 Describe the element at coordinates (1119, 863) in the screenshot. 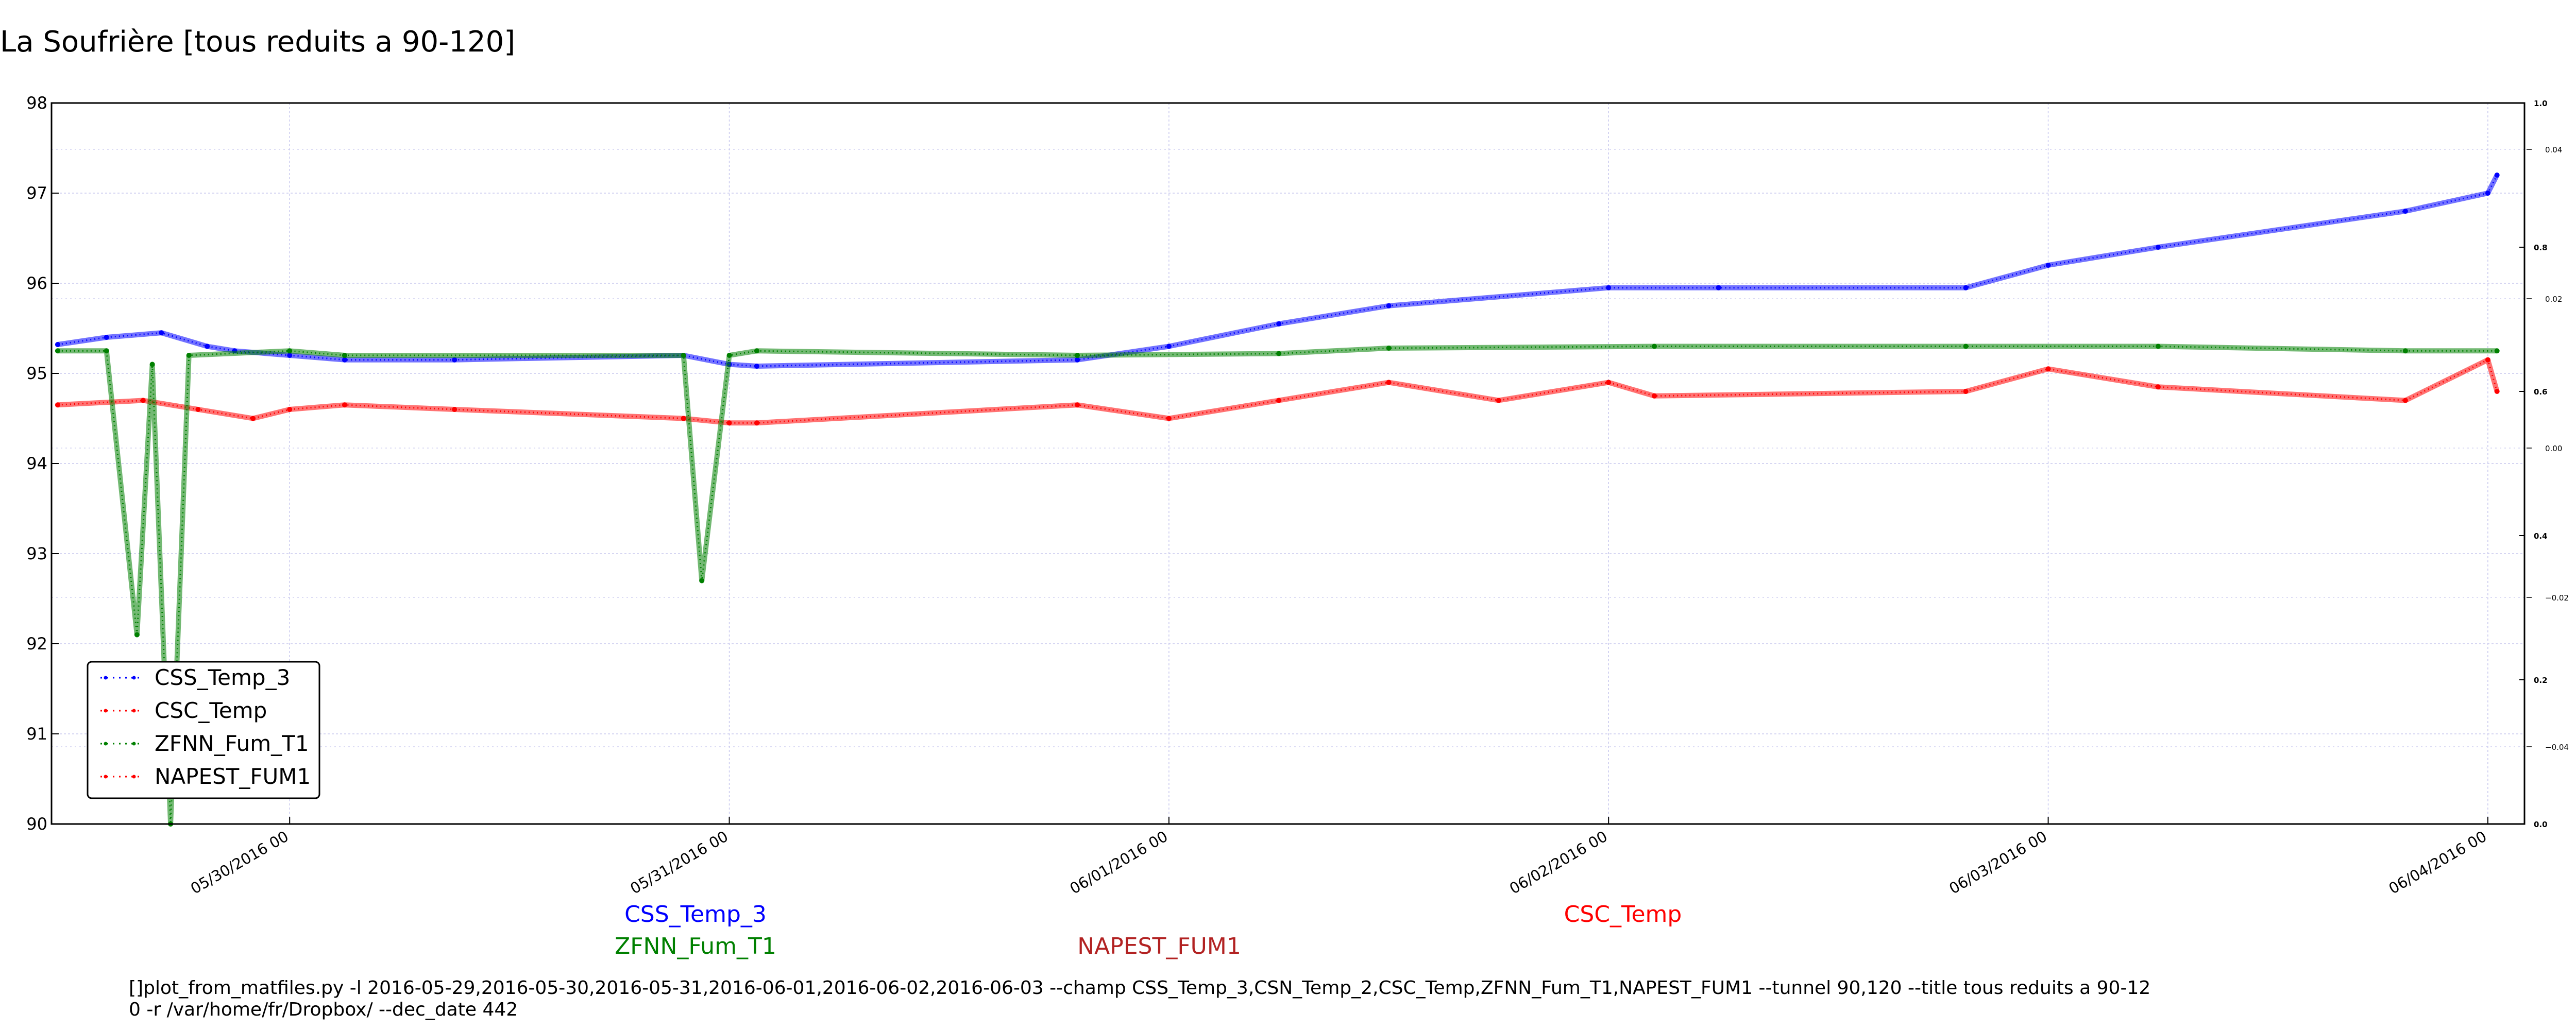

I see `x-tick-label: 06/01/2016 00` at that location.